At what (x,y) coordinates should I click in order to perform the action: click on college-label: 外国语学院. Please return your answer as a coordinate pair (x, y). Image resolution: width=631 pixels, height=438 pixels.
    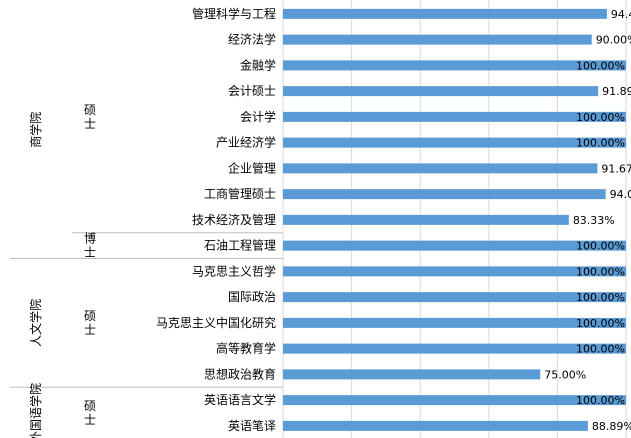
    Looking at the image, I should click on (35, 410).